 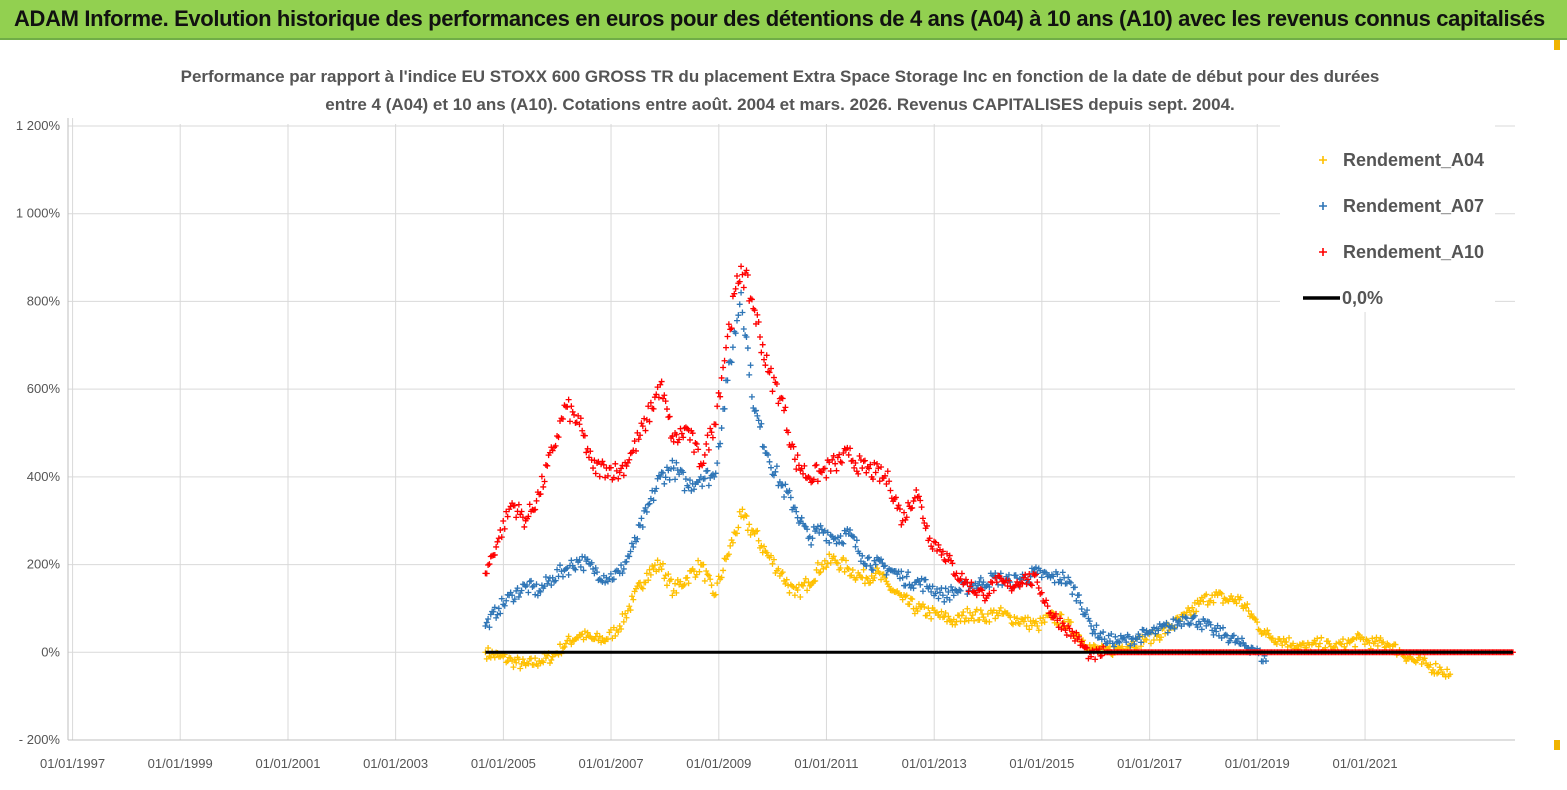 I want to click on y-tick-label: 0%, so click(x=50, y=651).